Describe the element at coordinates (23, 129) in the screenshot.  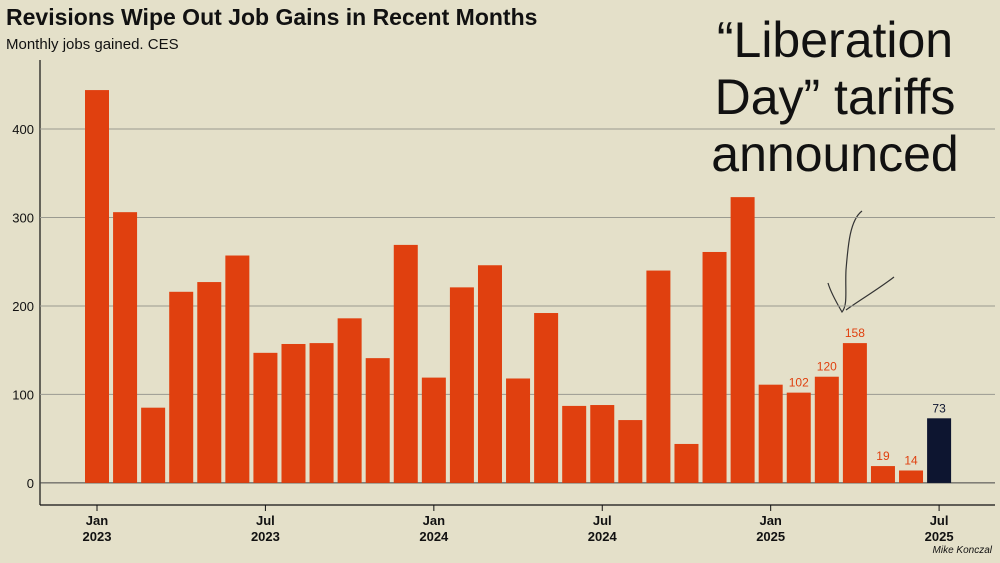
I see `y-tick-label: 400` at that location.